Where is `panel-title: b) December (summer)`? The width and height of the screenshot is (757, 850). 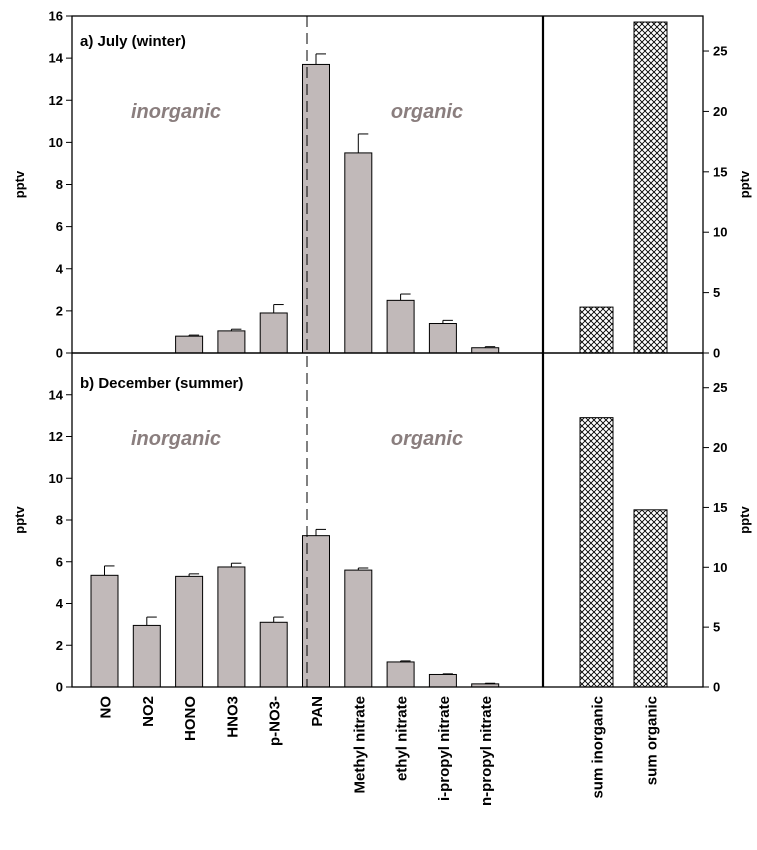
panel-title: b) December (summer) is located at coordinates (161, 383).